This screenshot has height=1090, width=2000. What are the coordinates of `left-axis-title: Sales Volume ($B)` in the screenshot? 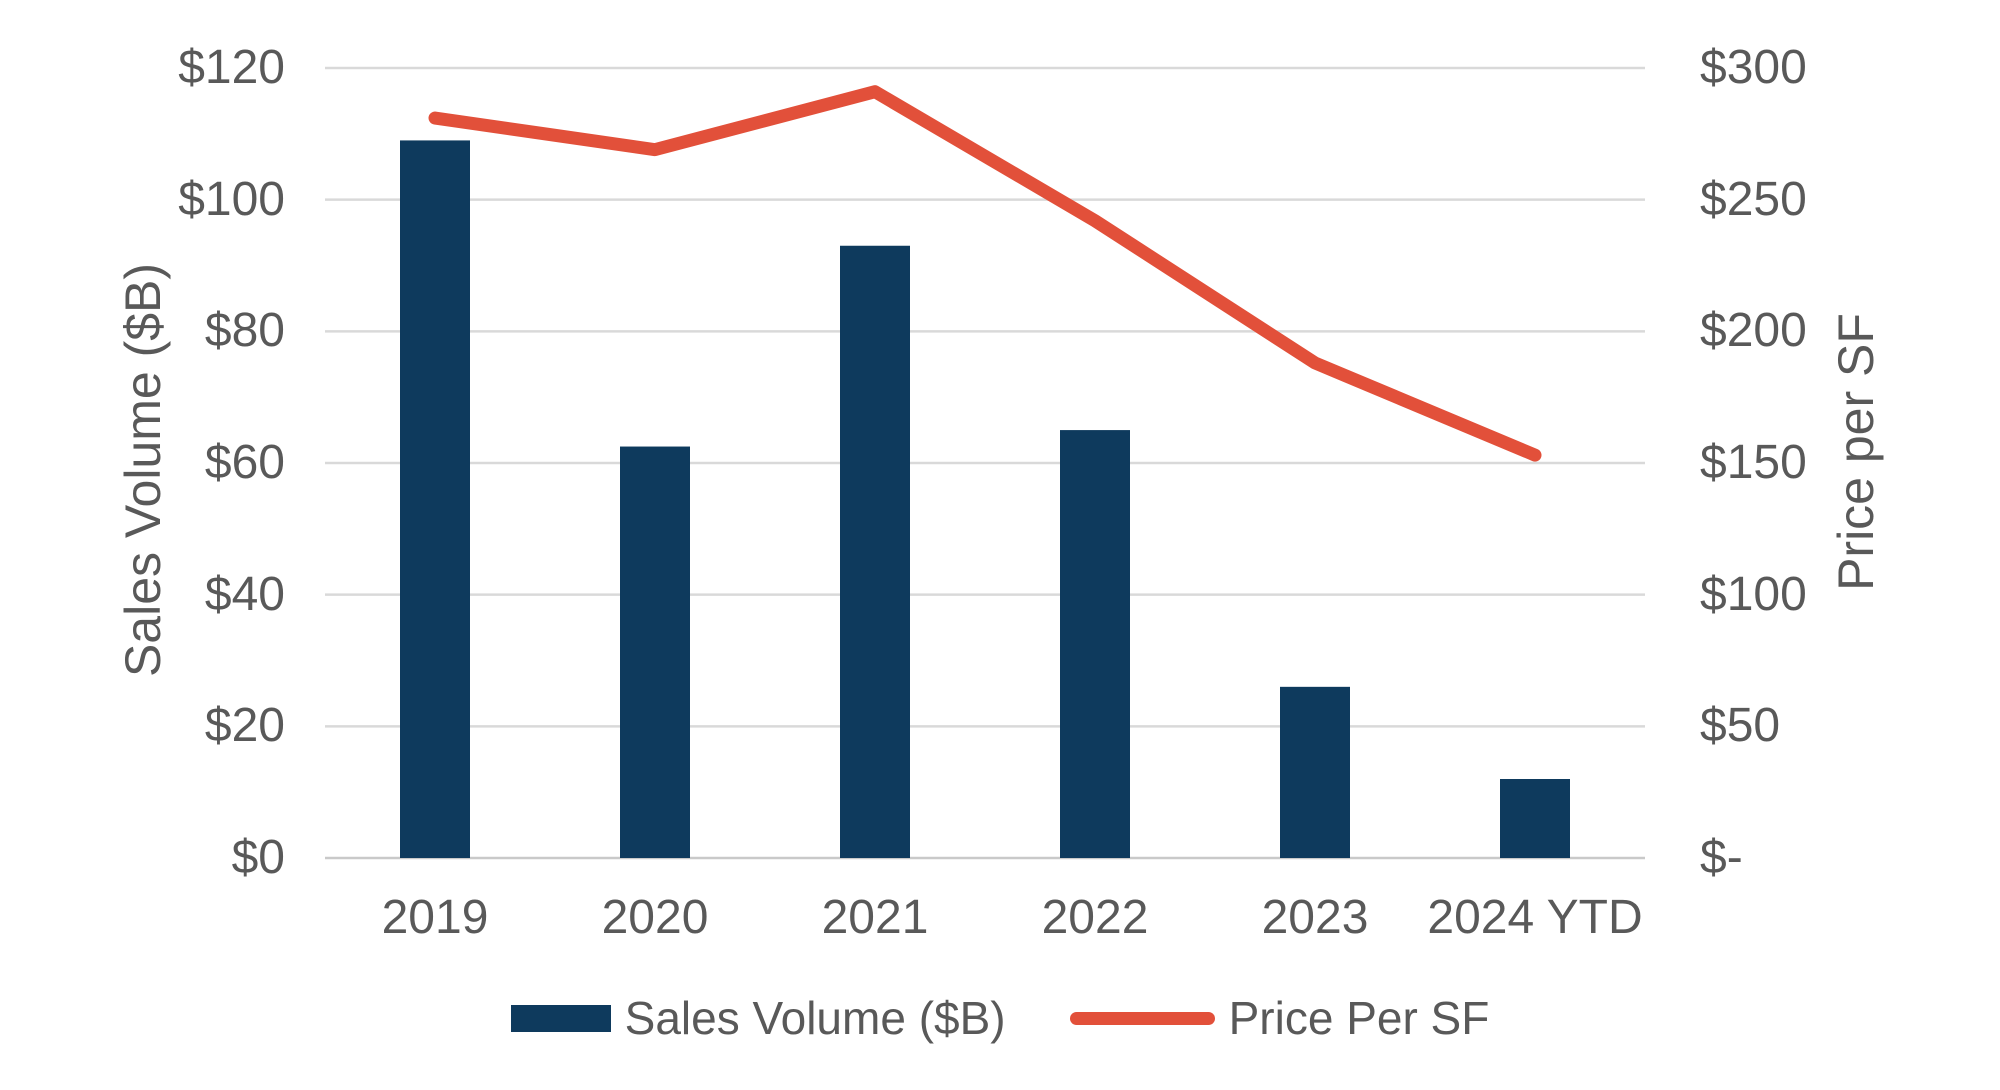 It's located at (143, 470).